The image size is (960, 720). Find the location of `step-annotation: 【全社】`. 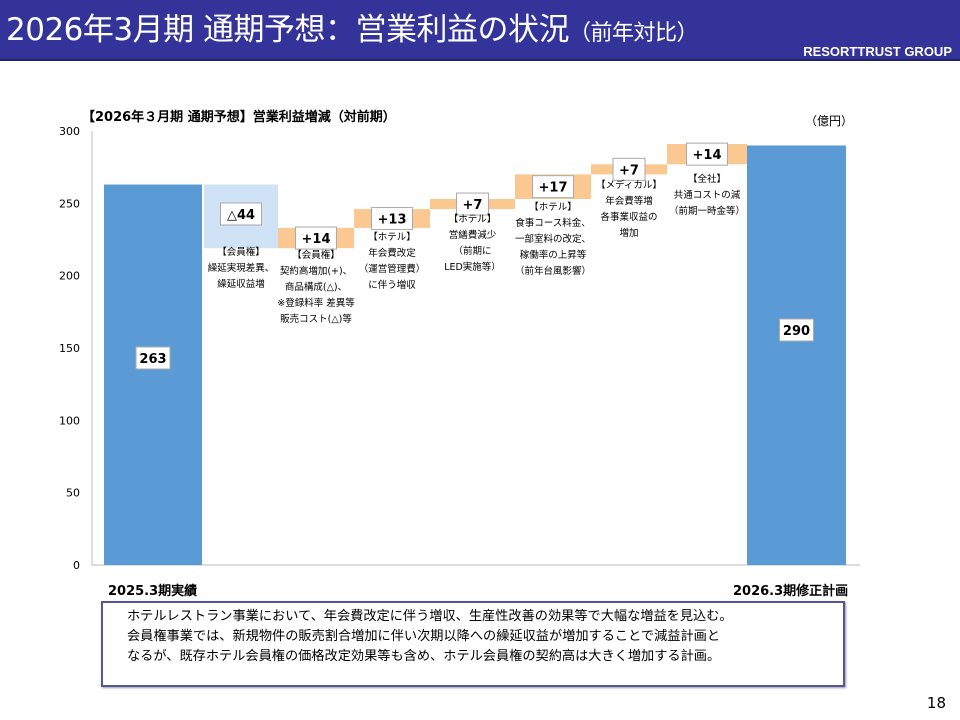

step-annotation: 【全社】 is located at coordinates (707, 179).